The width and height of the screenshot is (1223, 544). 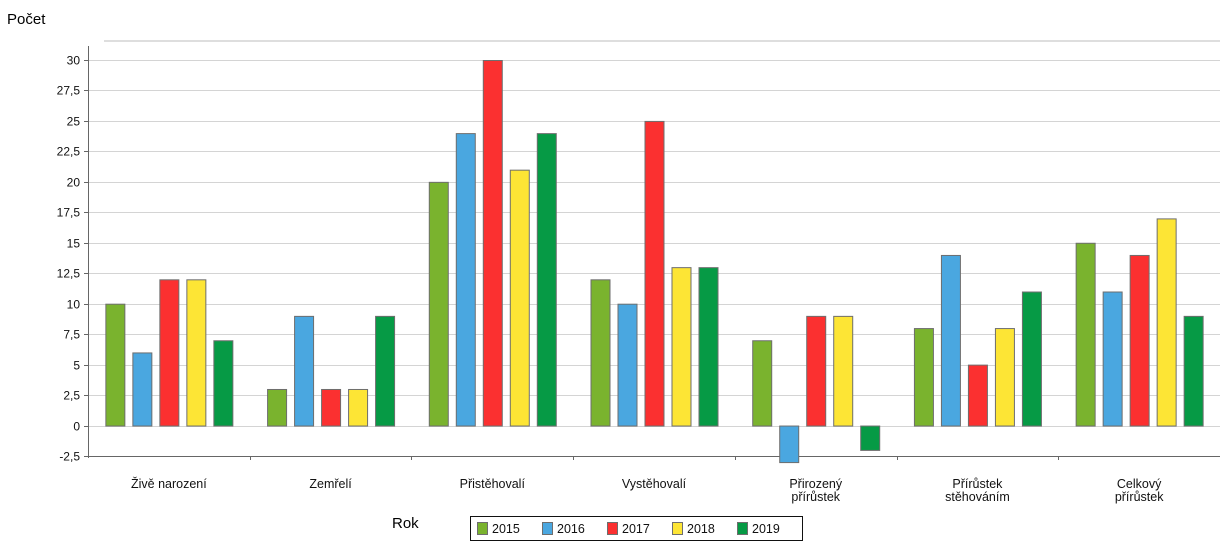 What do you see at coordinates (330, 484) in the screenshot?
I see `category-label: Zemřelí` at bounding box center [330, 484].